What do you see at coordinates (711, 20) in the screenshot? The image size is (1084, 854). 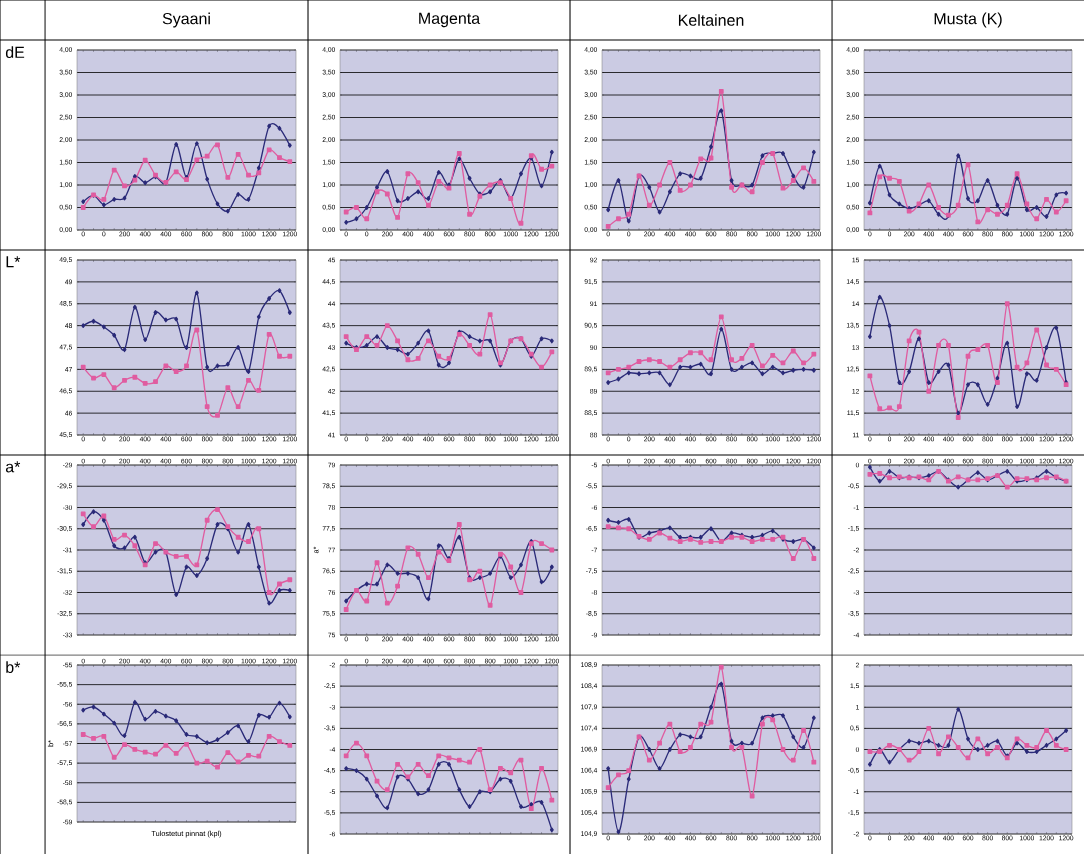 I see `chart-title: Keltainen` at bounding box center [711, 20].